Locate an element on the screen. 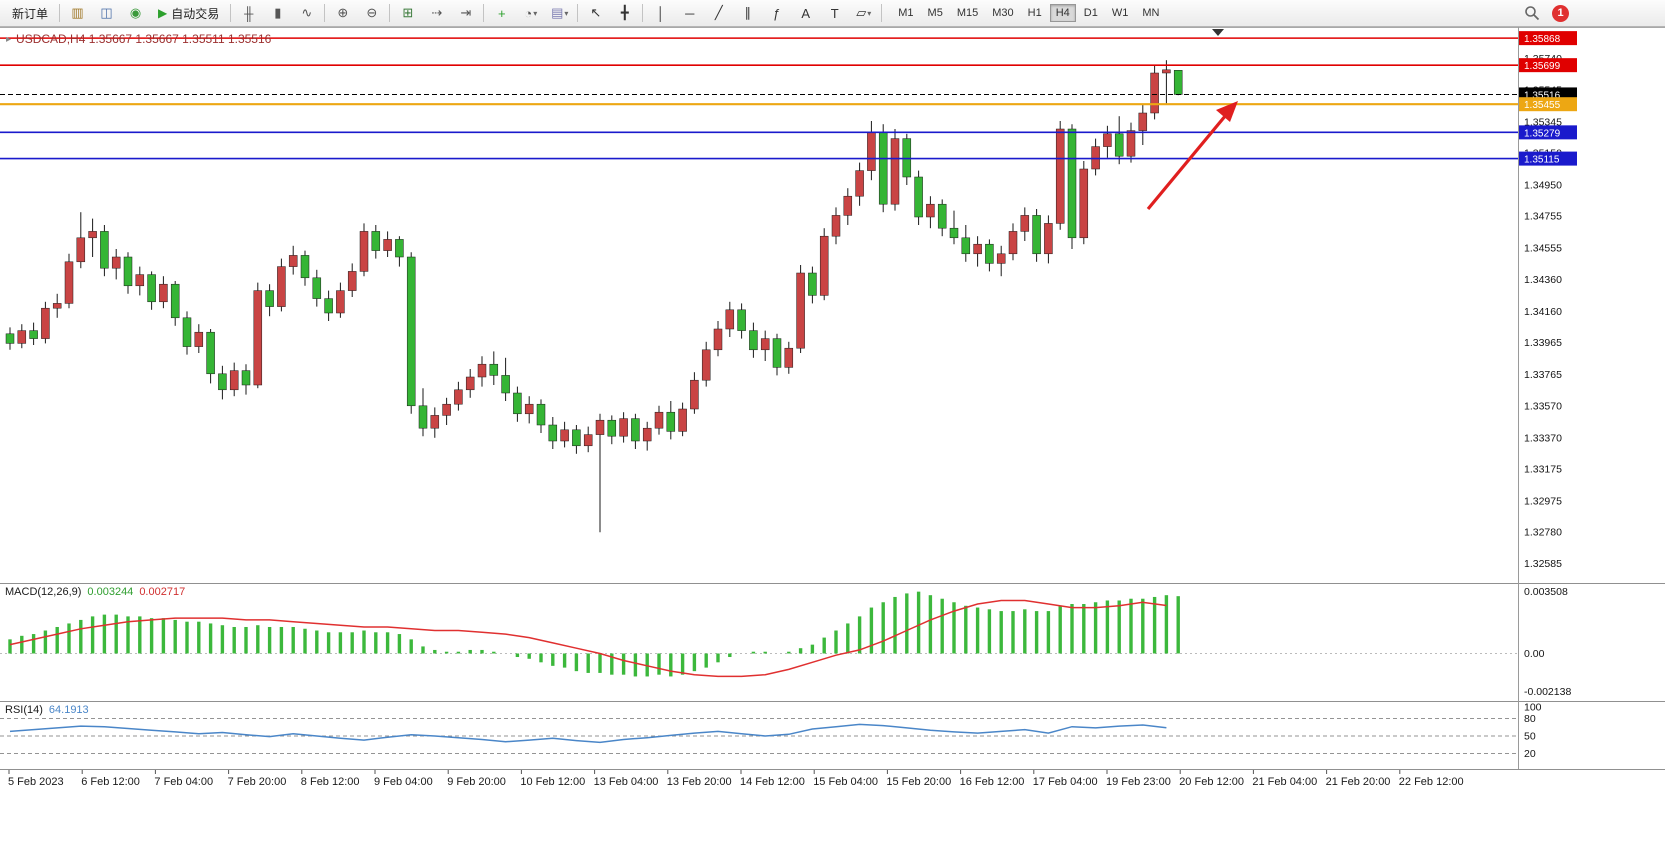 The width and height of the screenshot is (1665, 843). trendline-icon: ╱ is located at coordinates (718, 12).